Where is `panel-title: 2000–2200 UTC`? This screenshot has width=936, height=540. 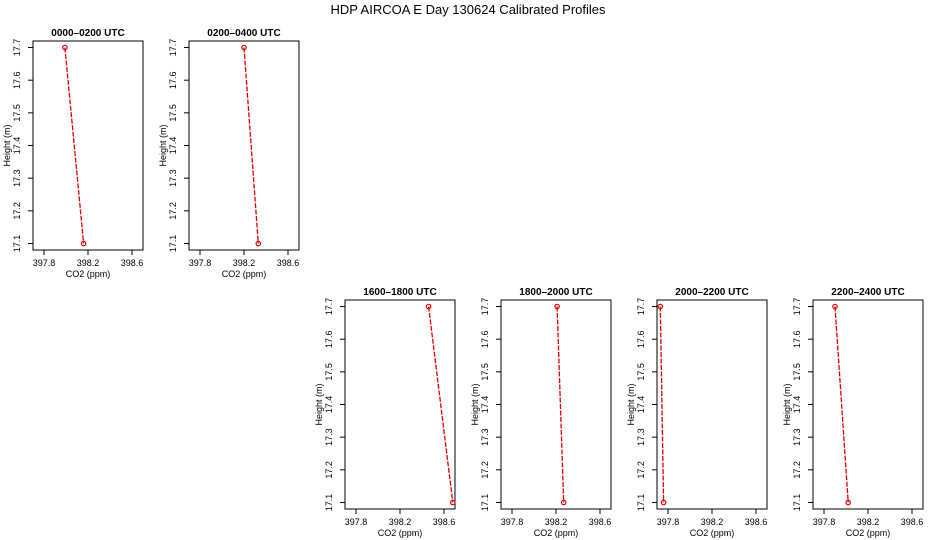 panel-title: 2000–2200 UTC is located at coordinates (711, 292).